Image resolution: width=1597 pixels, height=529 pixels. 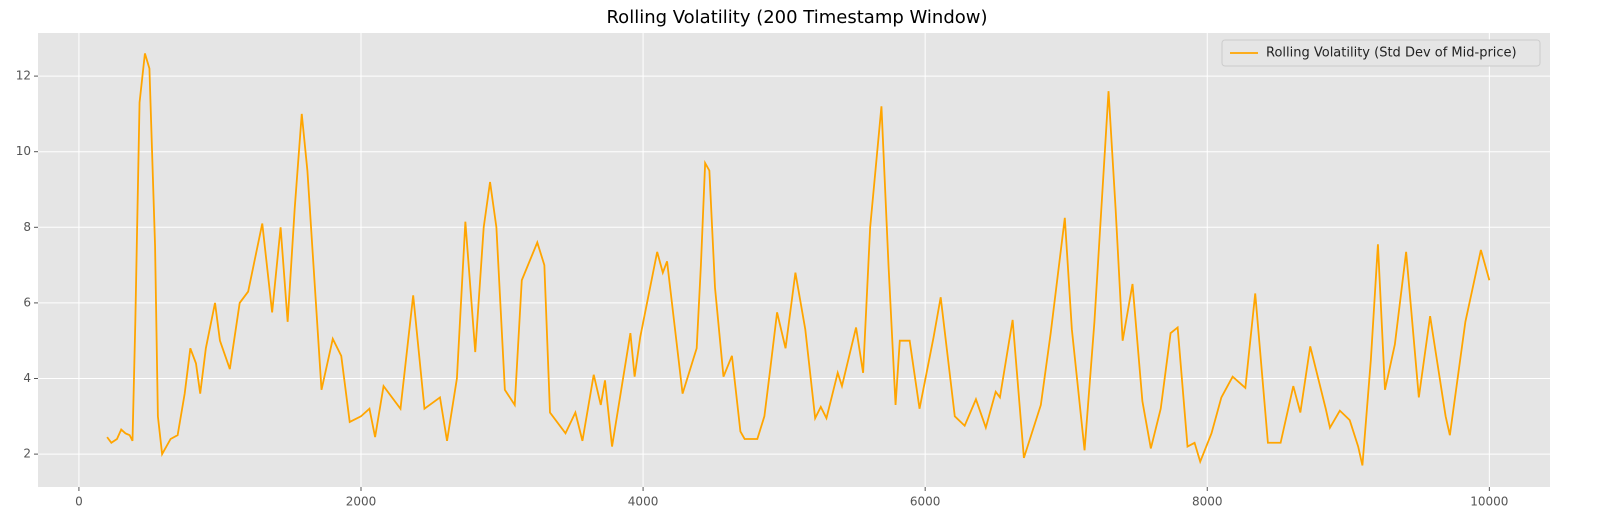 What do you see at coordinates (23, 76) in the screenshot?
I see `y-tick-label: 12` at bounding box center [23, 76].